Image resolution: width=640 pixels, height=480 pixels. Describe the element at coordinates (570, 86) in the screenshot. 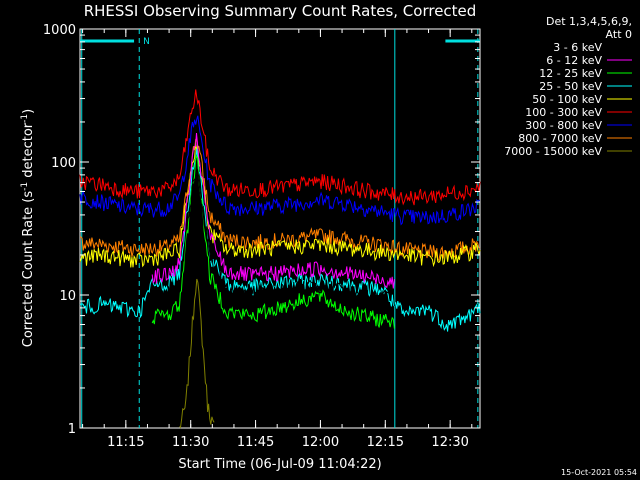

I see `legend-entry-label: 25 - 50 keV` at that location.